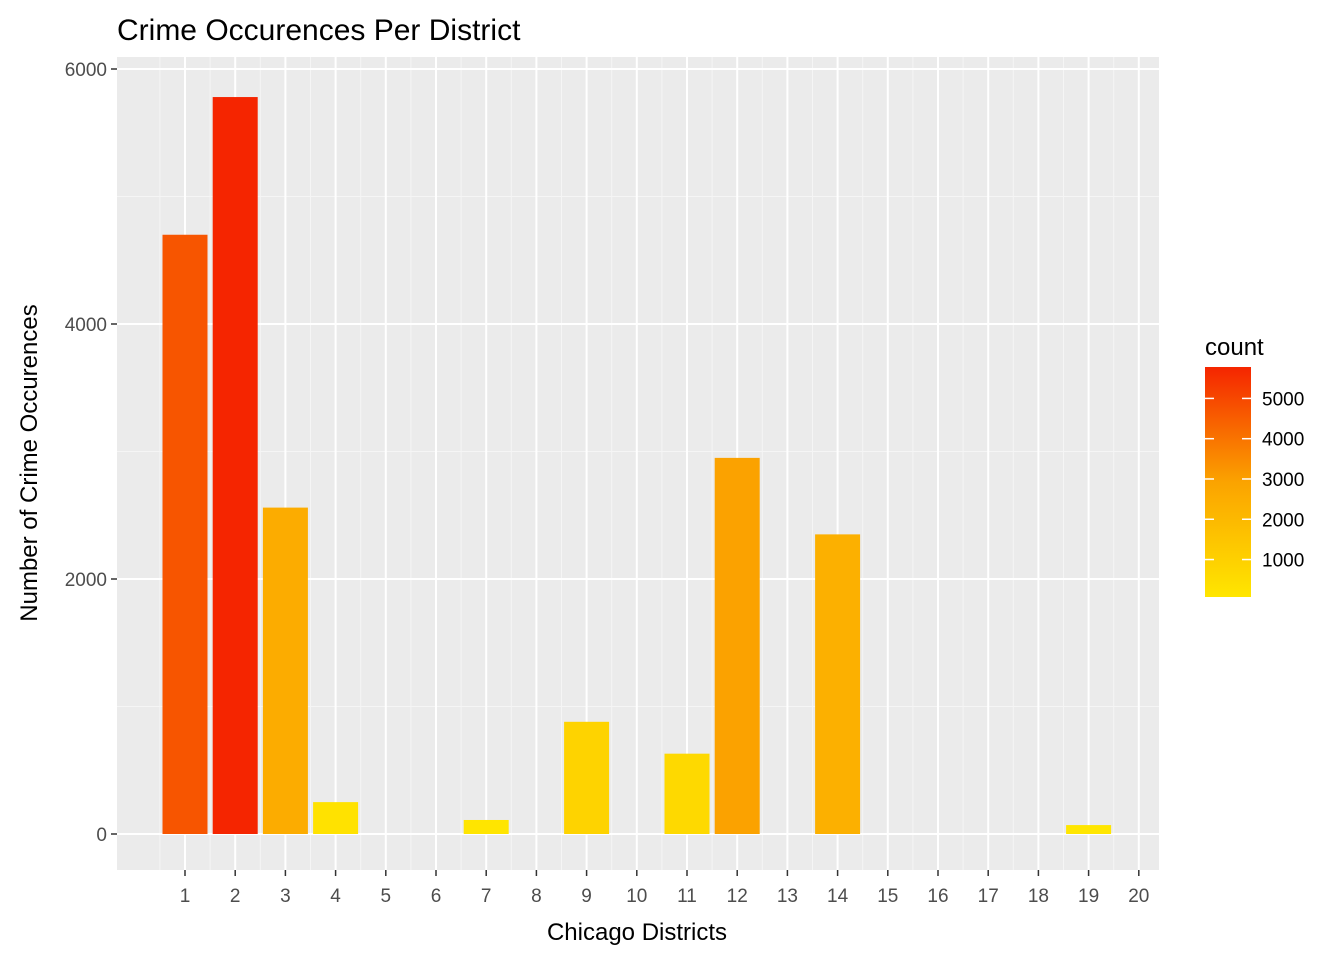 The image size is (1344, 960). I want to click on x-tick-label: 2, so click(235, 896).